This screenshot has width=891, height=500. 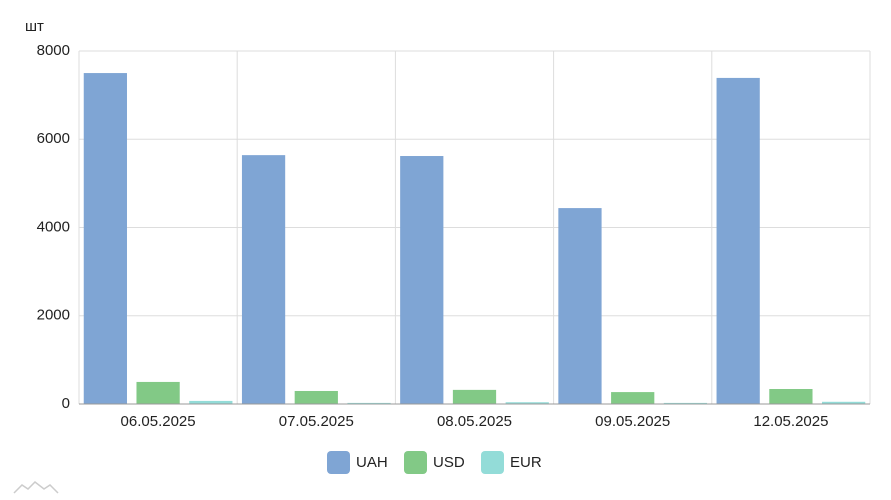 What do you see at coordinates (34, 26) in the screenshot?
I see `y-axis-label: шт` at bounding box center [34, 26].